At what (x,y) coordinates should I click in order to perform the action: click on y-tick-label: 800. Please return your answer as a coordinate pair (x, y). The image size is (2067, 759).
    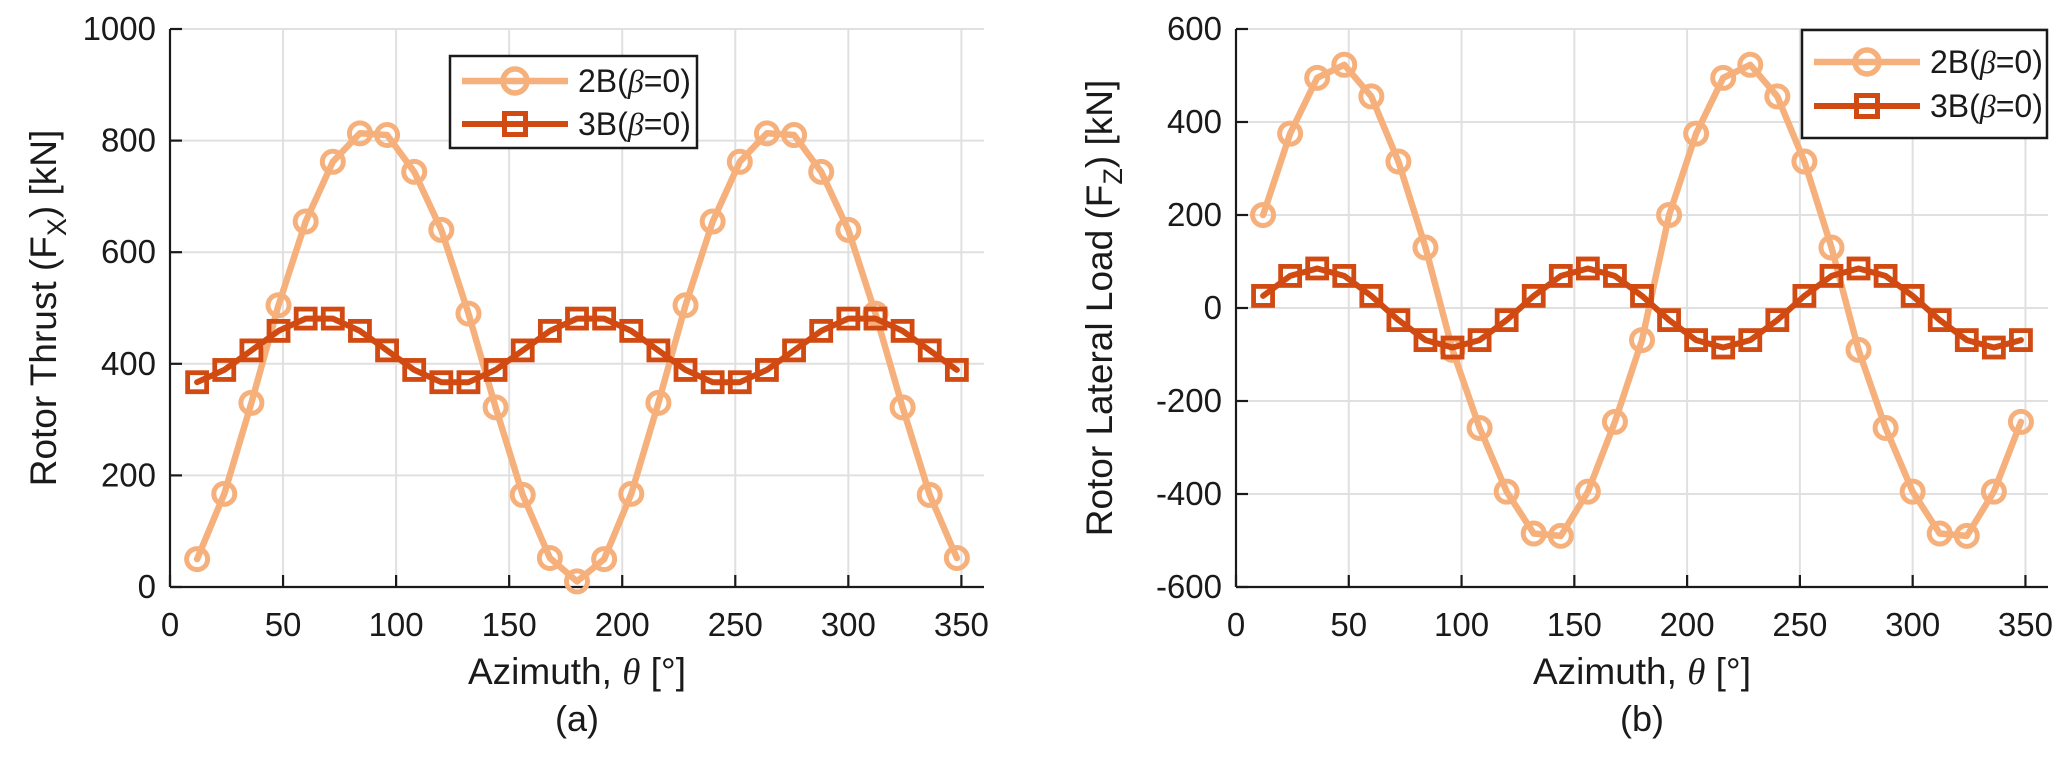
    Looking at the image, I should click on (128, 140).